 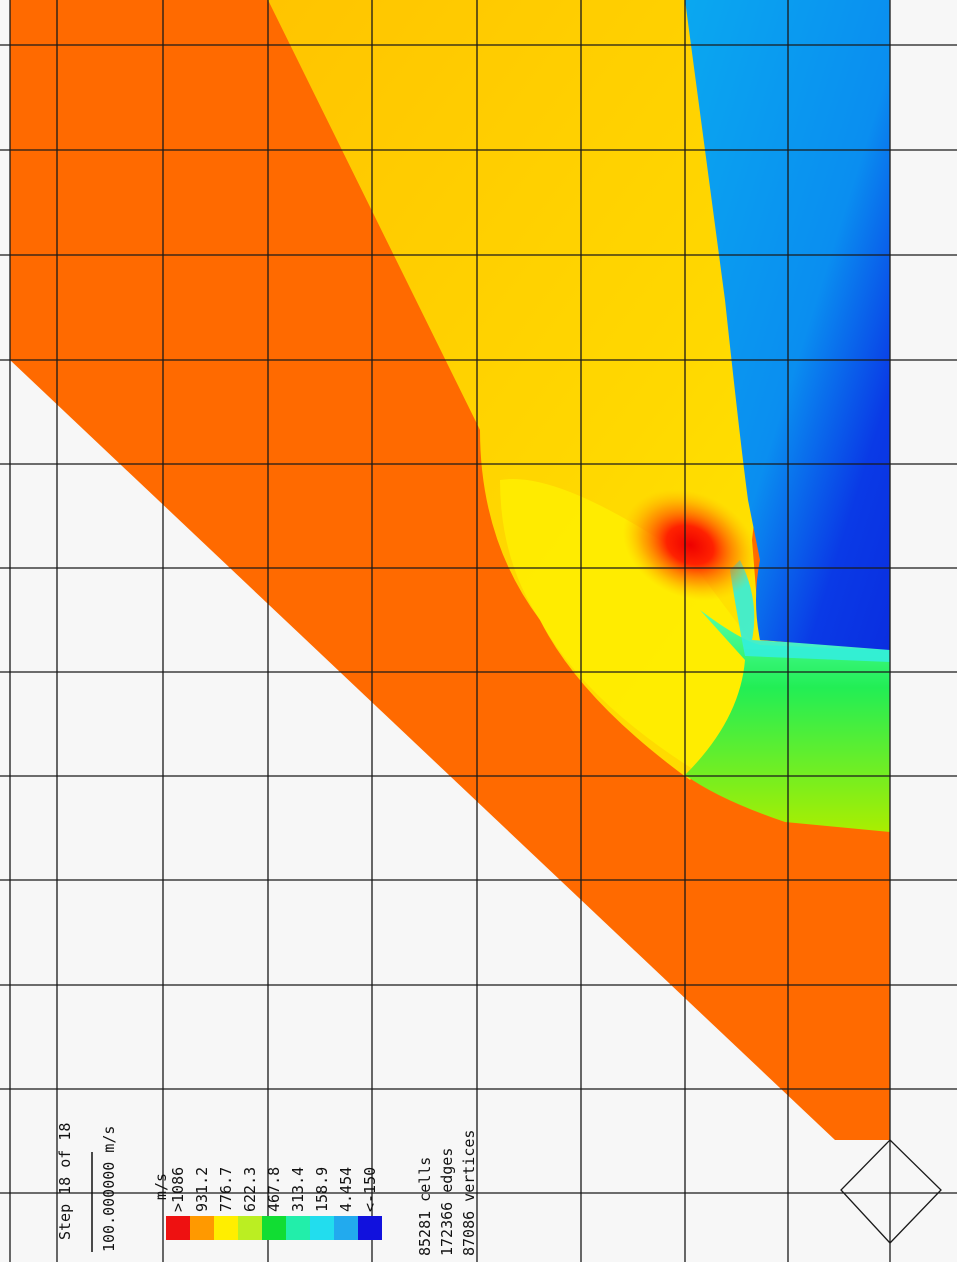 I want to click on legend-swatches, so click(x=274, y=1228).